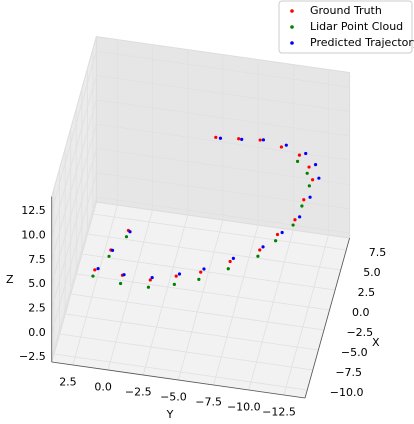 The width and height of the screenshot is (414, 424). I want to click on z-tick-label: −2.5, so click(32, 356).